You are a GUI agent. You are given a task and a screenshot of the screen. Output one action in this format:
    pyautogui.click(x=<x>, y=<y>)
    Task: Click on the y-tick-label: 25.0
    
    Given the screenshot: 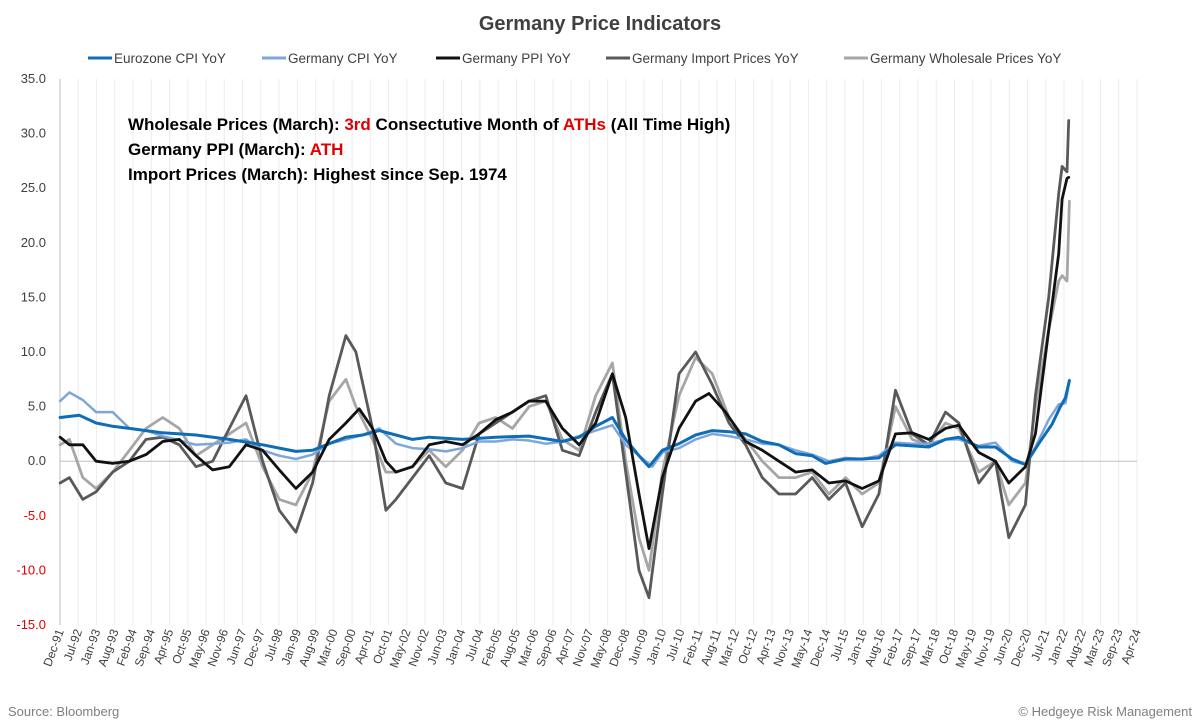 What is the action you would take?
    pyautogui.click(x=33, y=187)
    